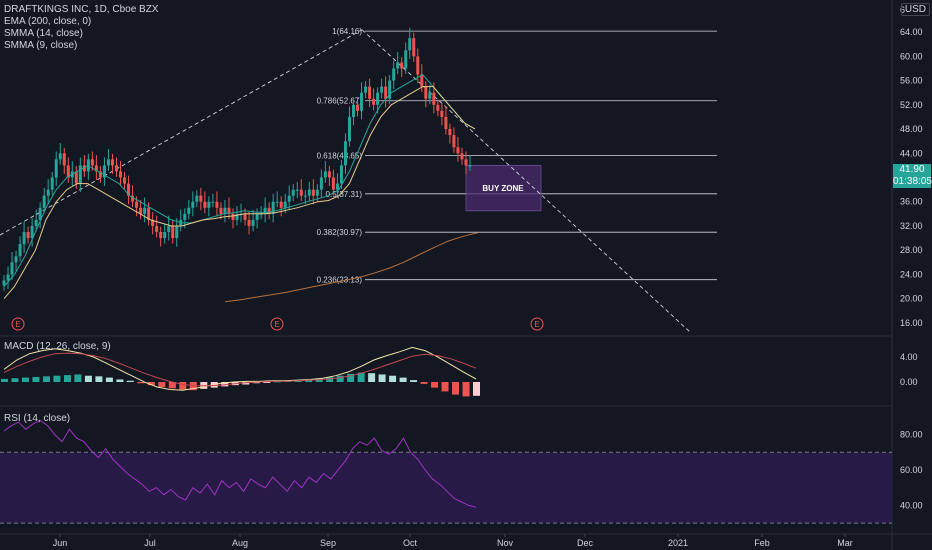 This screenshot has height=550, width=932. I want to click on currency-badge: USD, so click(915, 9).